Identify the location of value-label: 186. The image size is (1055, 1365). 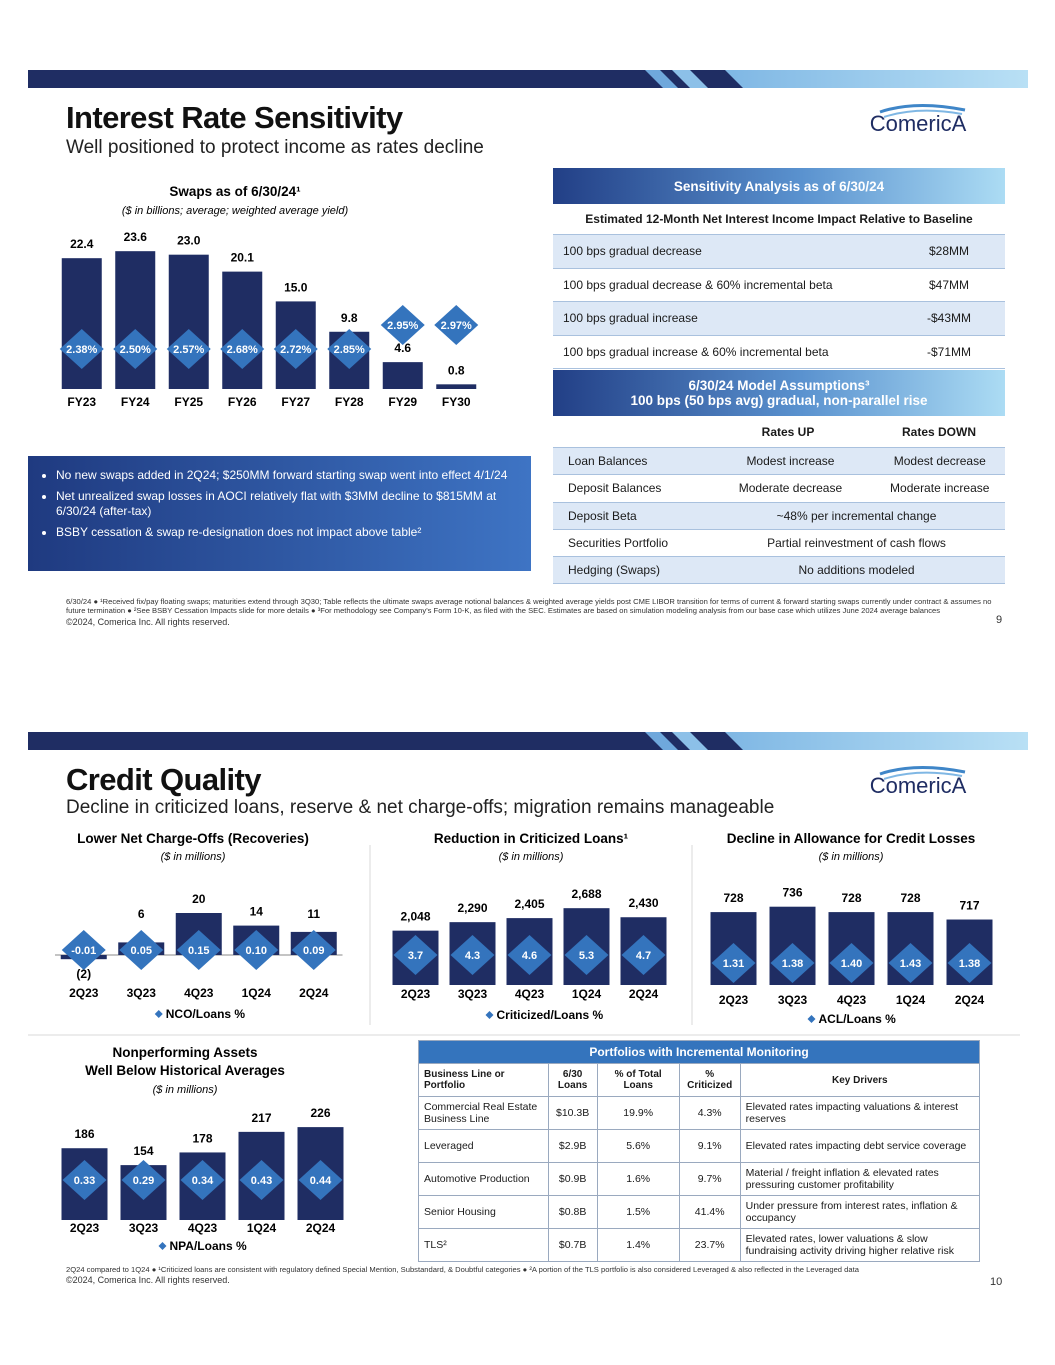
(84, 1134).